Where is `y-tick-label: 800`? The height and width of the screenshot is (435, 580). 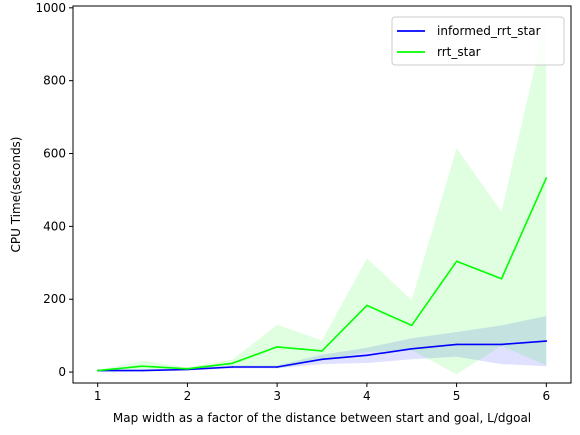 y-tick-label: 800 is located at coordinates (54, 81).